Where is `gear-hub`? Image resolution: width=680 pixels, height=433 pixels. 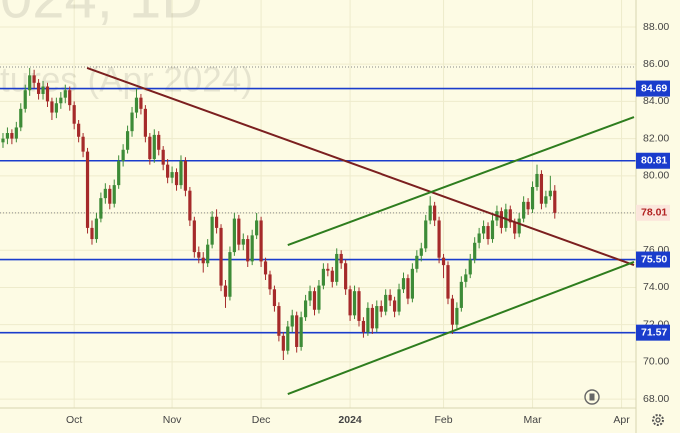
gear-hub is located at coordinates (658, 420).